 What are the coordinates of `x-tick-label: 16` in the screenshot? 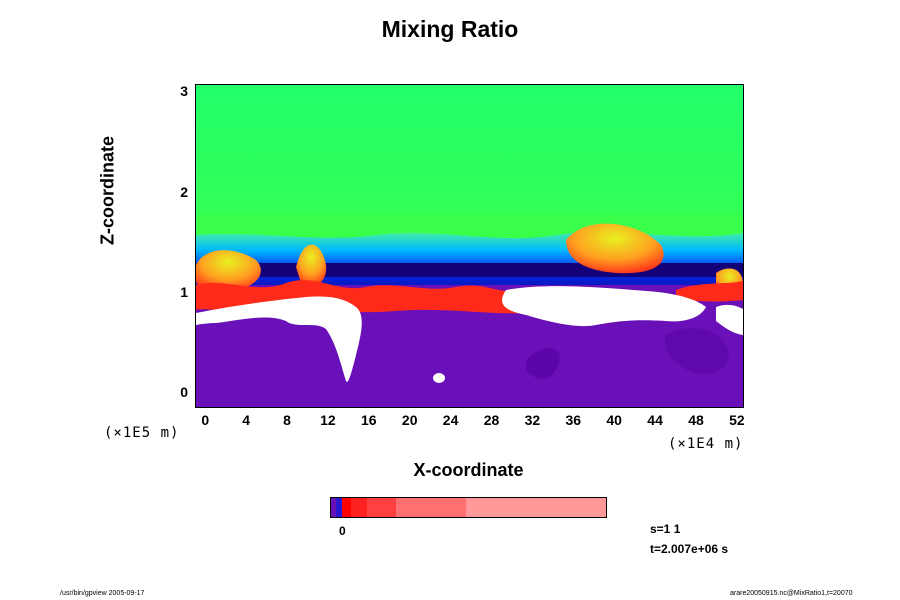 It's located at (369, 420).